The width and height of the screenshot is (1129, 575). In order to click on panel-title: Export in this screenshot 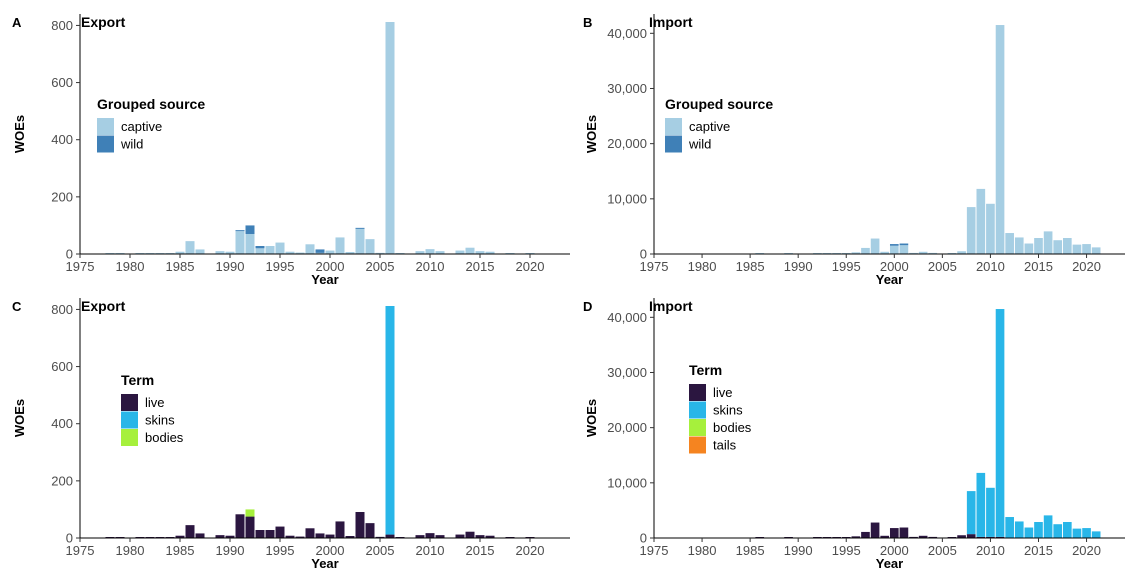, I will do `click(103, 22)`.